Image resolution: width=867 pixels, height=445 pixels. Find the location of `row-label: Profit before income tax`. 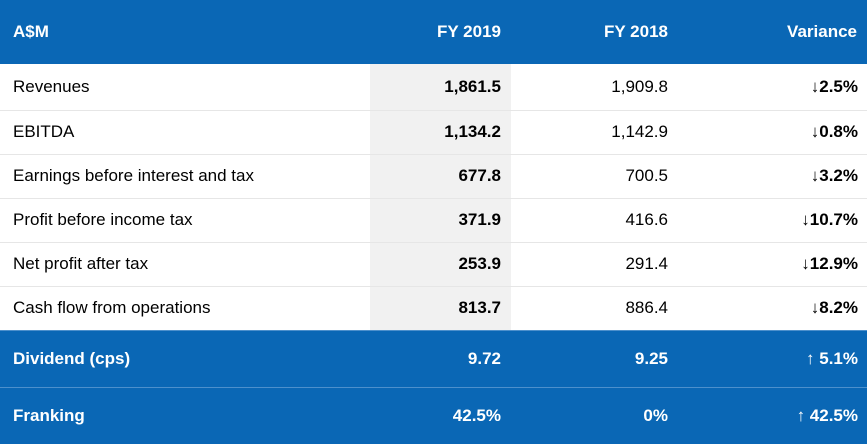

row-label: Profit before income tax is located at coordinates (185, 220).